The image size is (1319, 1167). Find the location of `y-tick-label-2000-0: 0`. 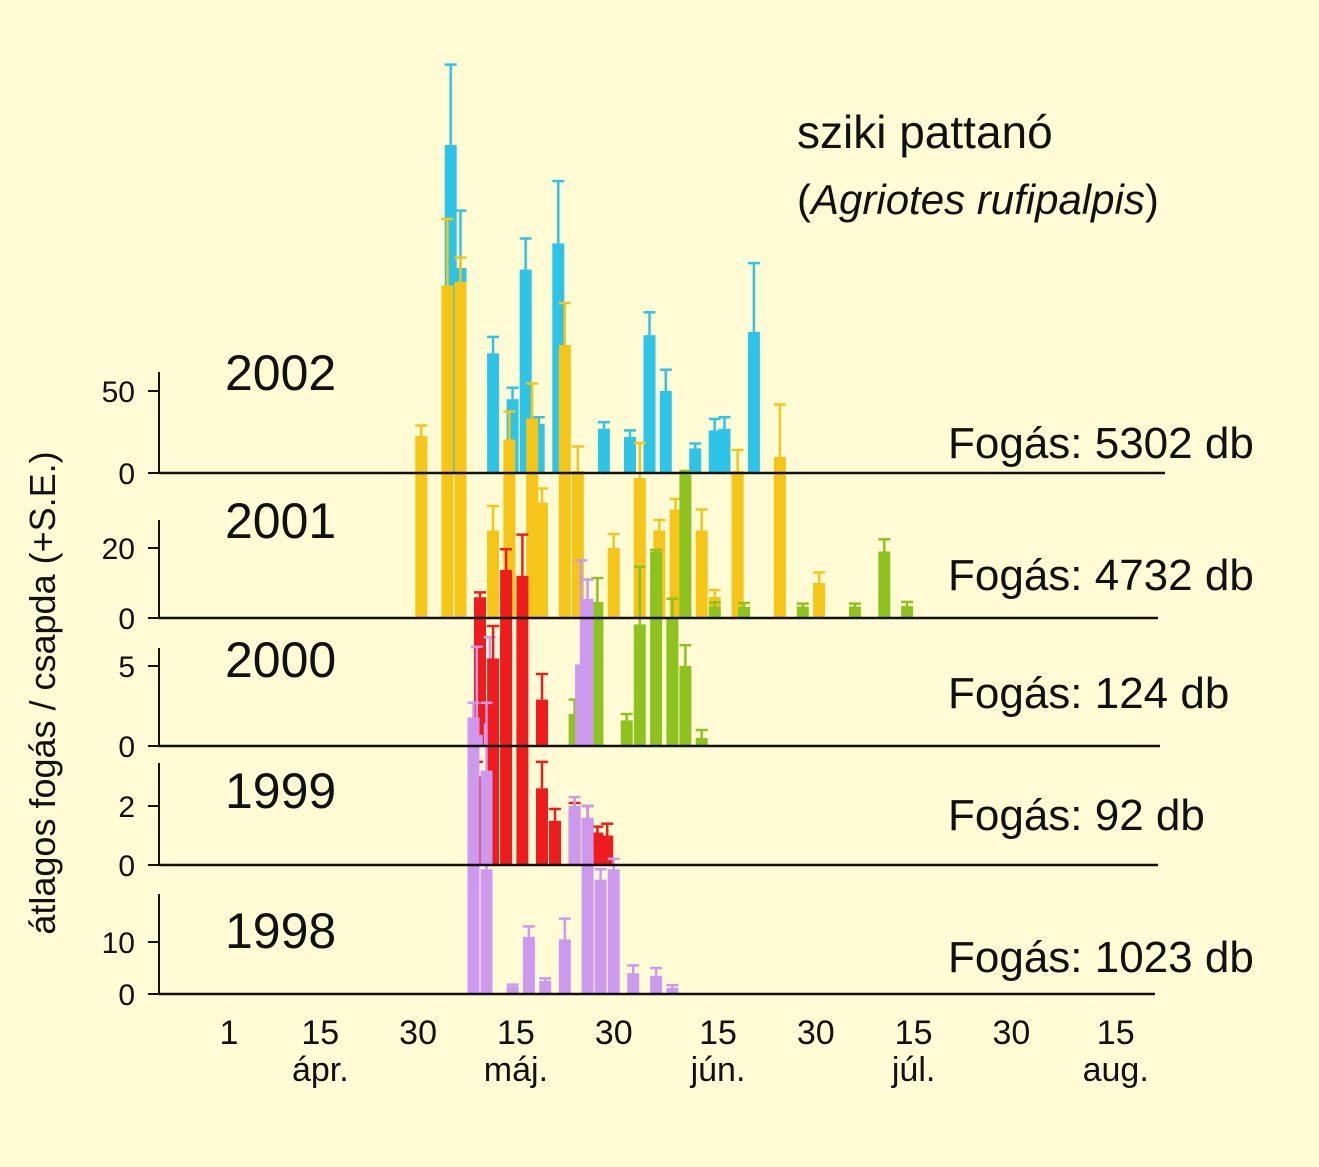

y-tick-label-2000-0: 0 is located at coordinates (126, 747).